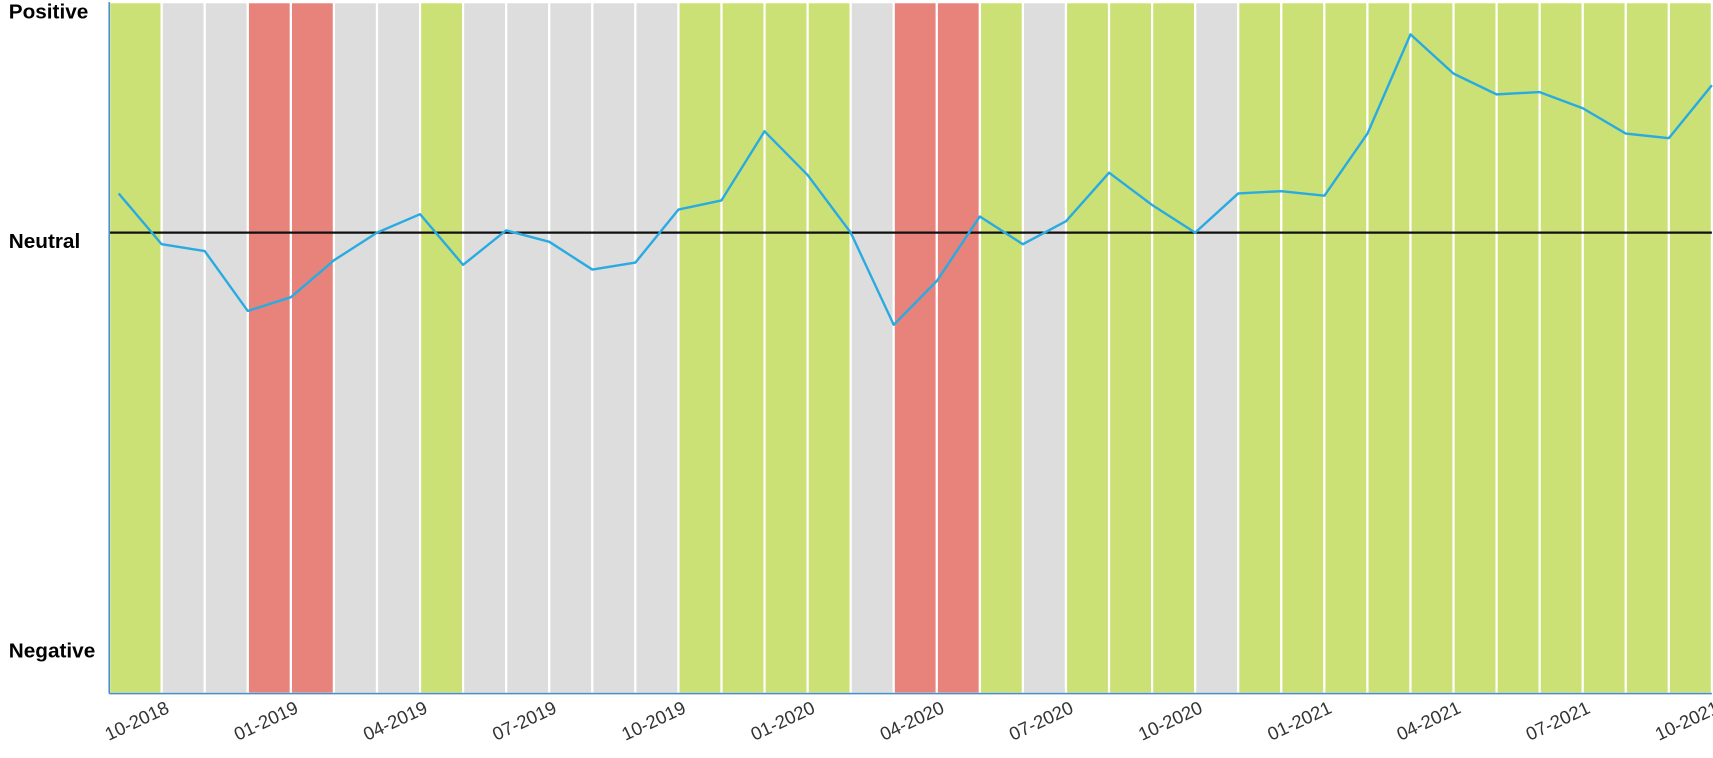 The image size is (1713, 758). I want to click on y-tick-label: Positive, so click(49, 12).